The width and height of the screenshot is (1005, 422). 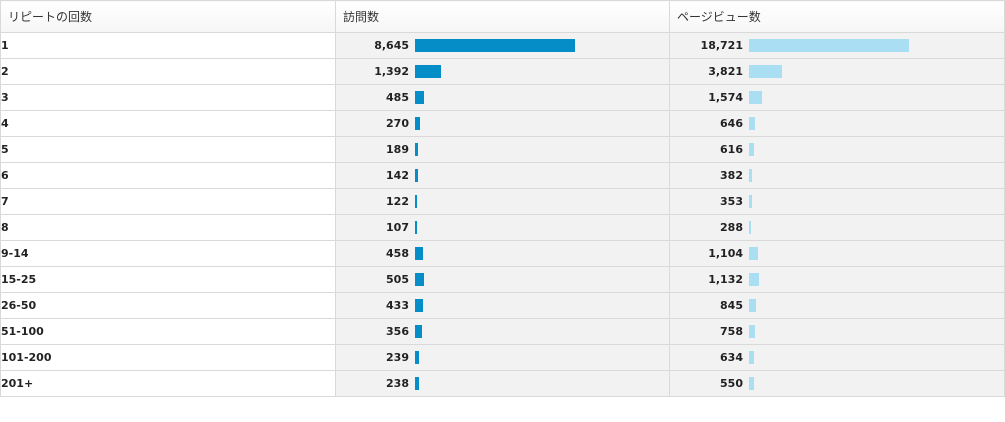 I want to click on visits-cell: 122, so click(x=502, y=201).